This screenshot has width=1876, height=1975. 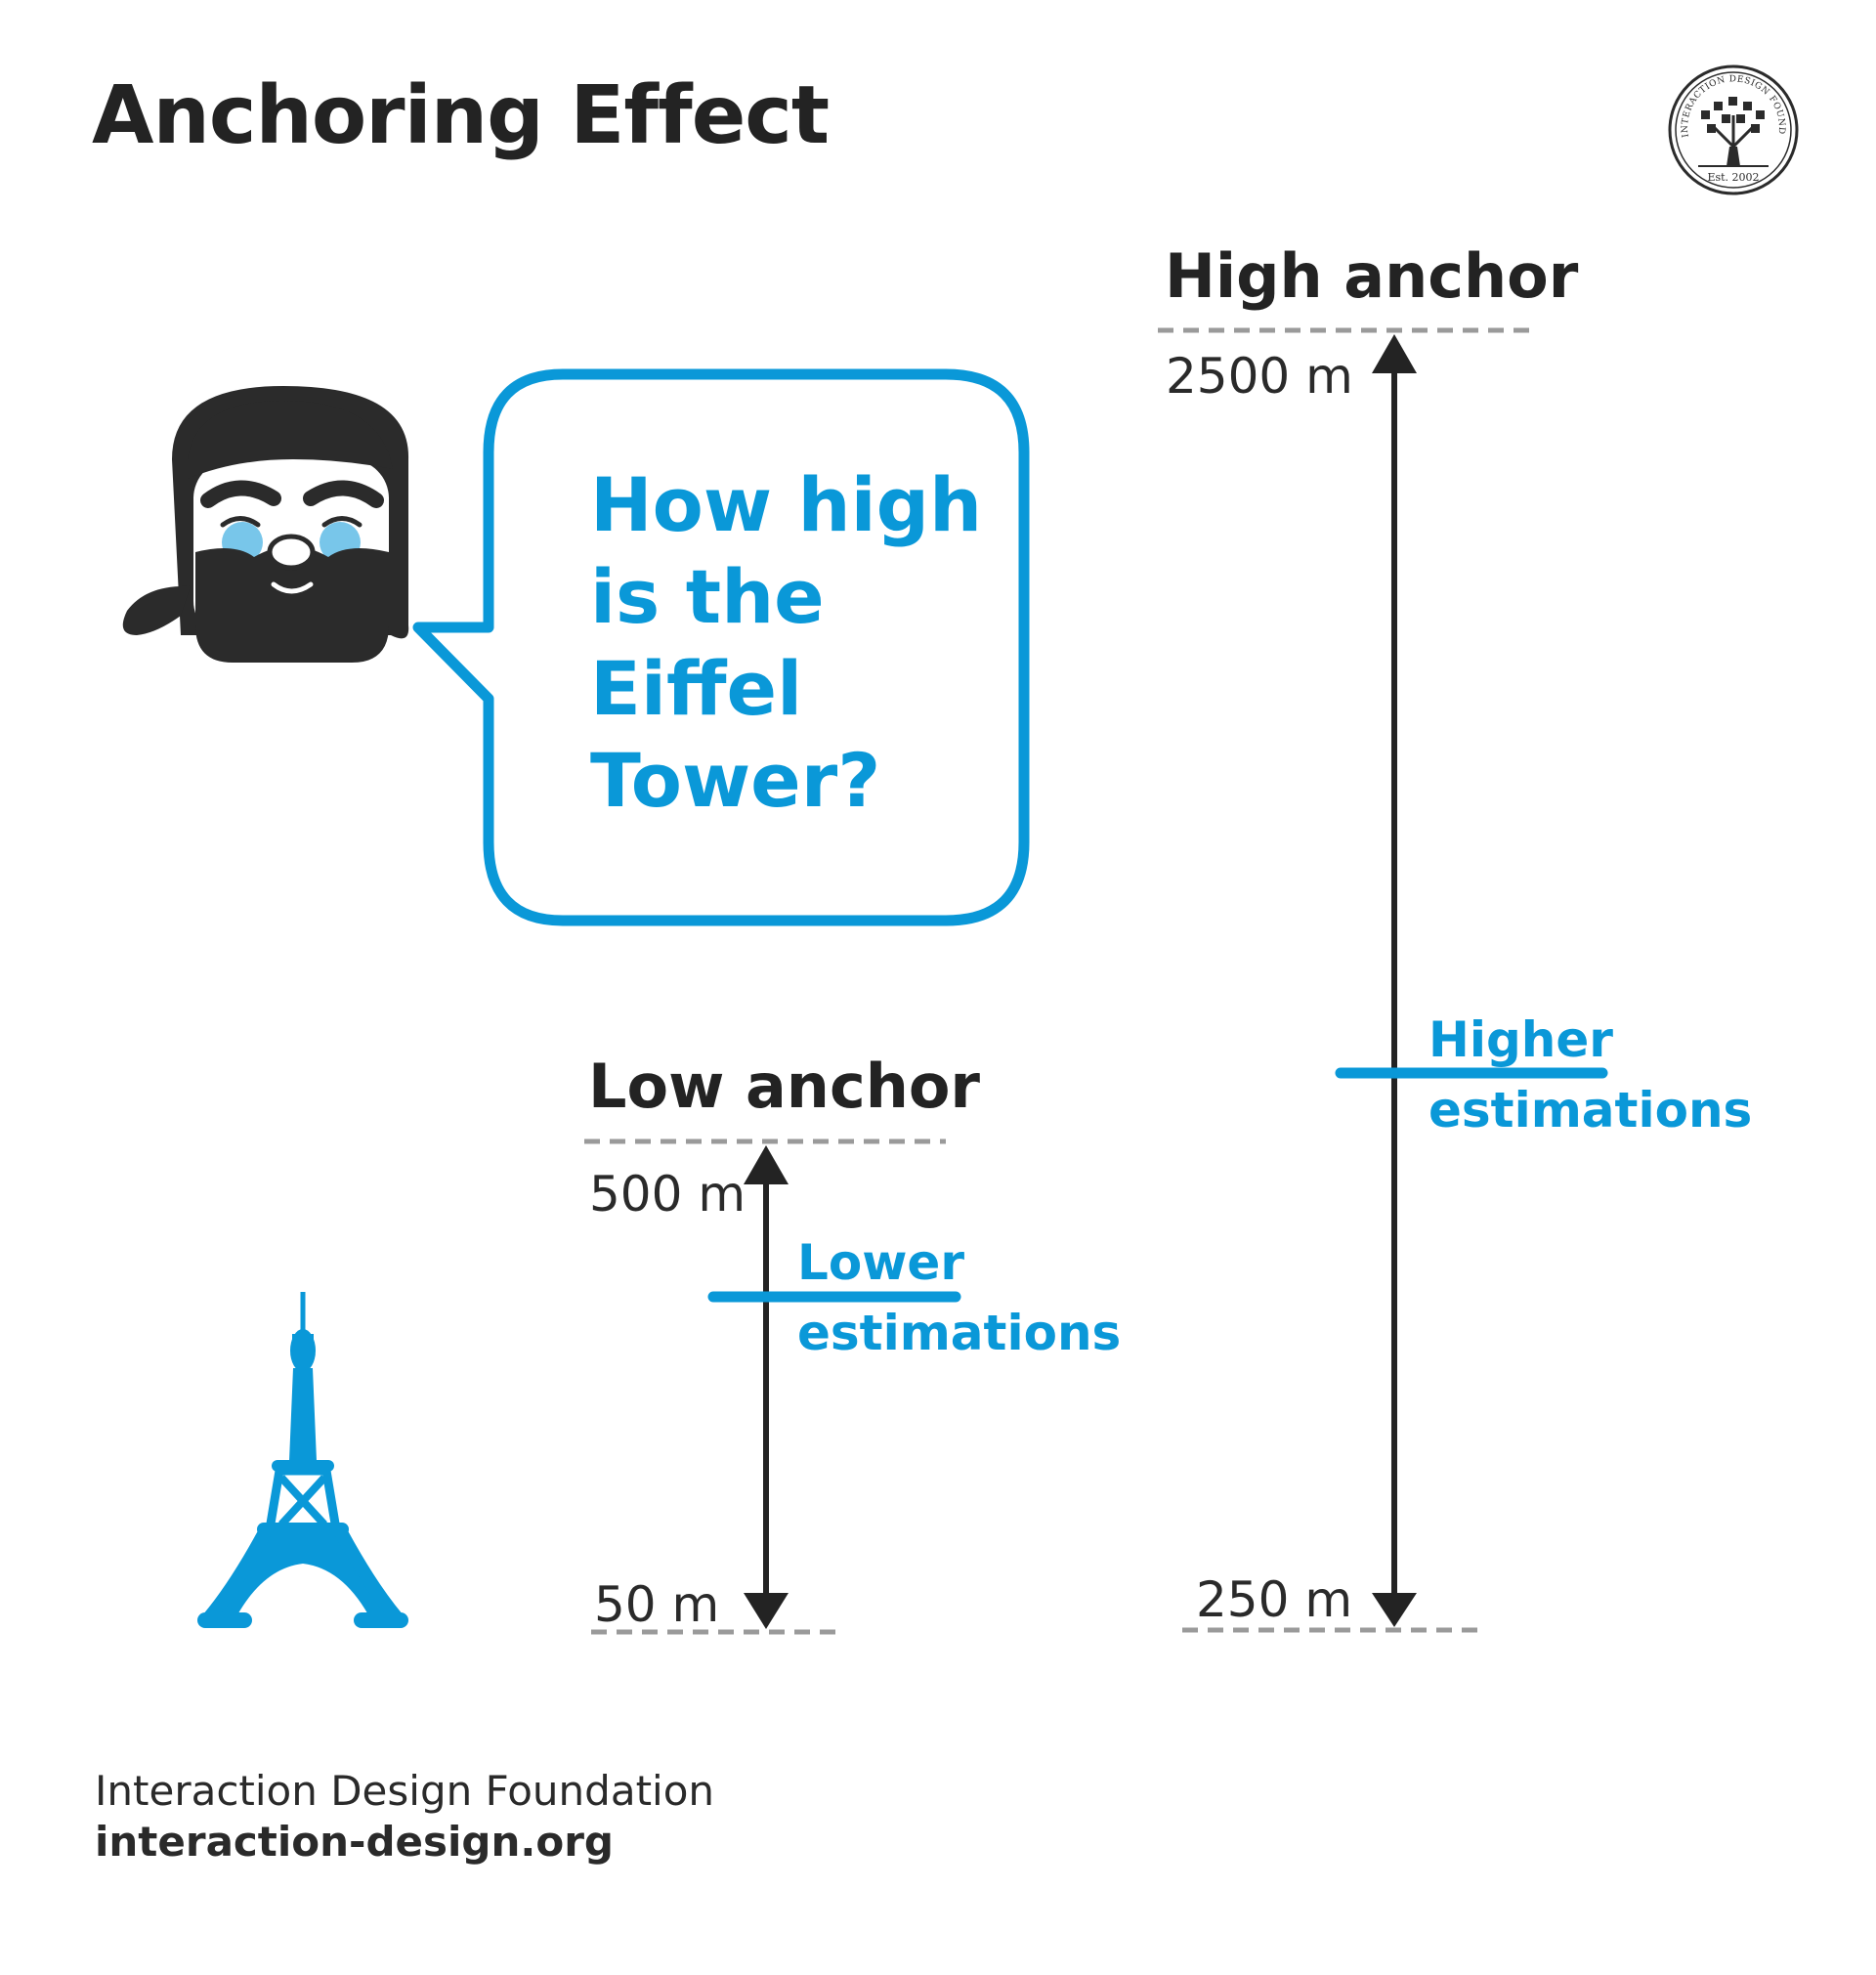 What do you see at coordinates (795, 643) in the screenshot?
I see `speech-bubble-question: How high is the Eiffel Tower?` at bounding box center [795, 643].